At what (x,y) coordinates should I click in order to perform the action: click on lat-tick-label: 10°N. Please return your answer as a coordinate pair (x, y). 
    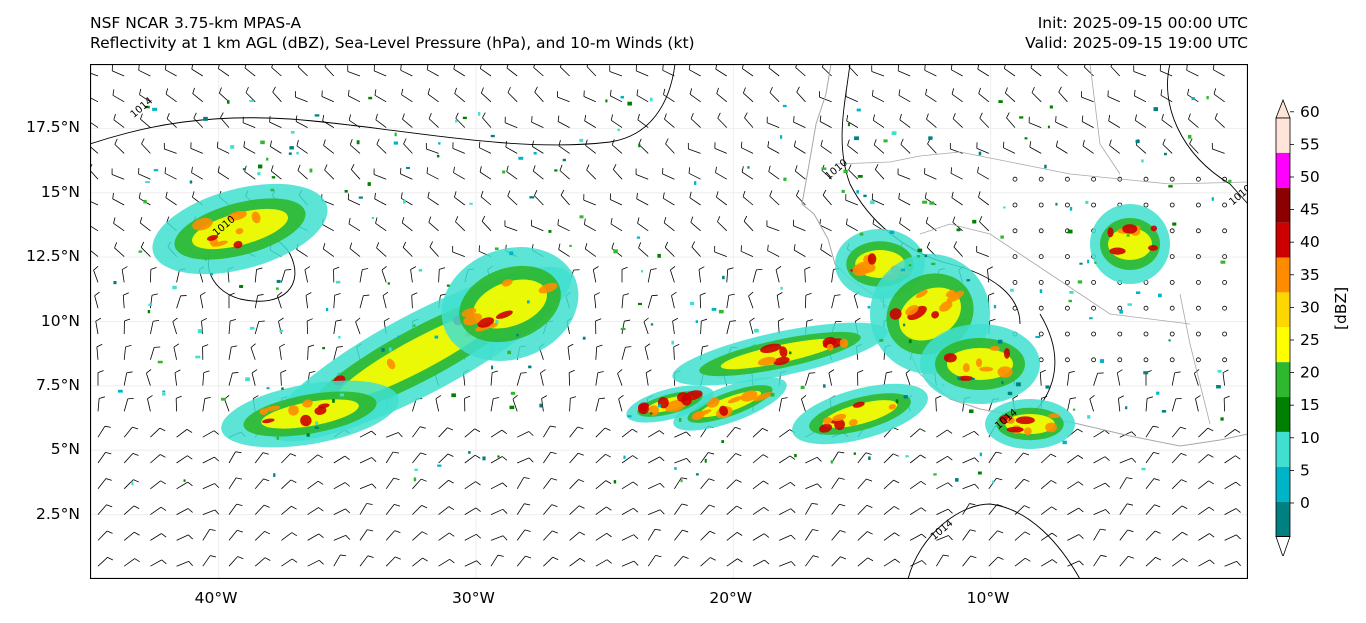
    Looking at the image, I should click on (60, 320).